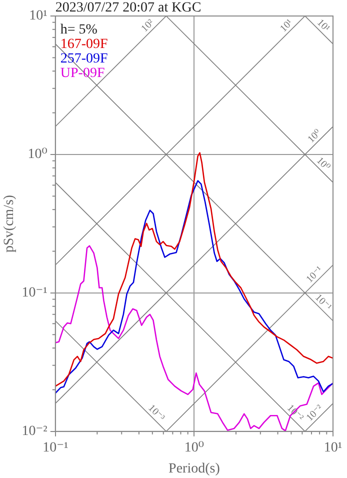  Describe the element at coordinates (38, 154) in the screenshot. I see `y-tick-label: 10⁰` at that location.